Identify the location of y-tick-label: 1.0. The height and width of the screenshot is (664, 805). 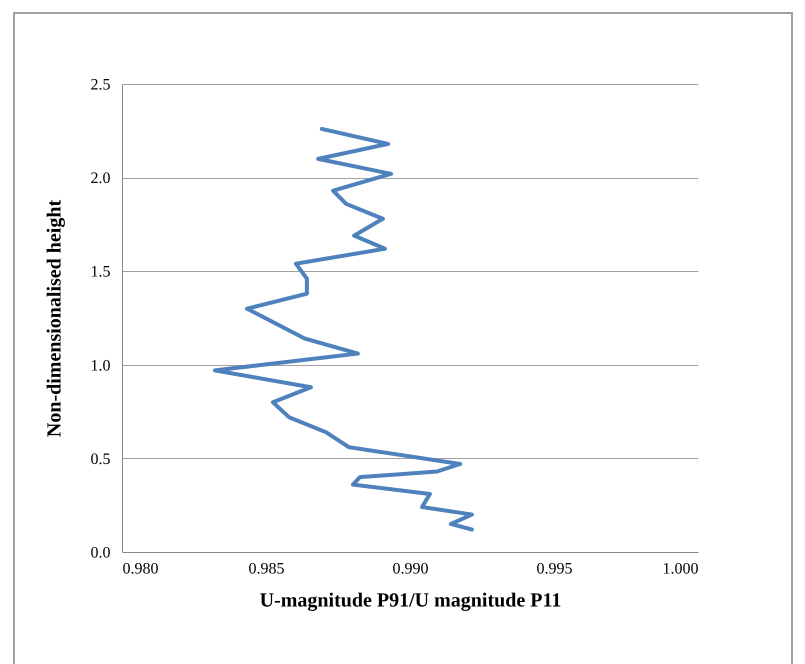
(100, 365).